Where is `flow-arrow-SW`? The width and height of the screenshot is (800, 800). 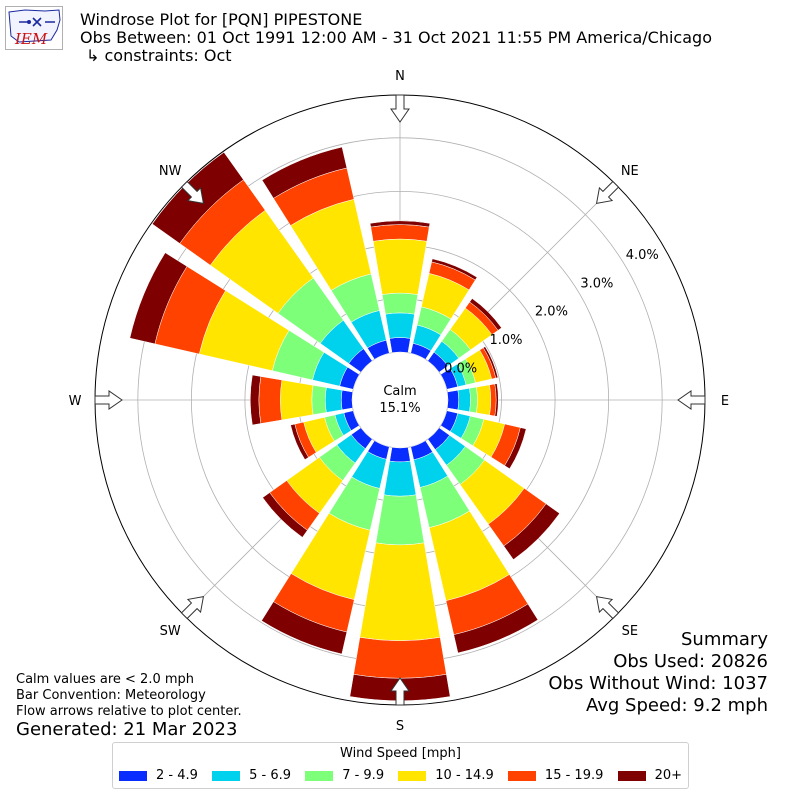 flow-arrow-SW is located at coordinates (192, 607).